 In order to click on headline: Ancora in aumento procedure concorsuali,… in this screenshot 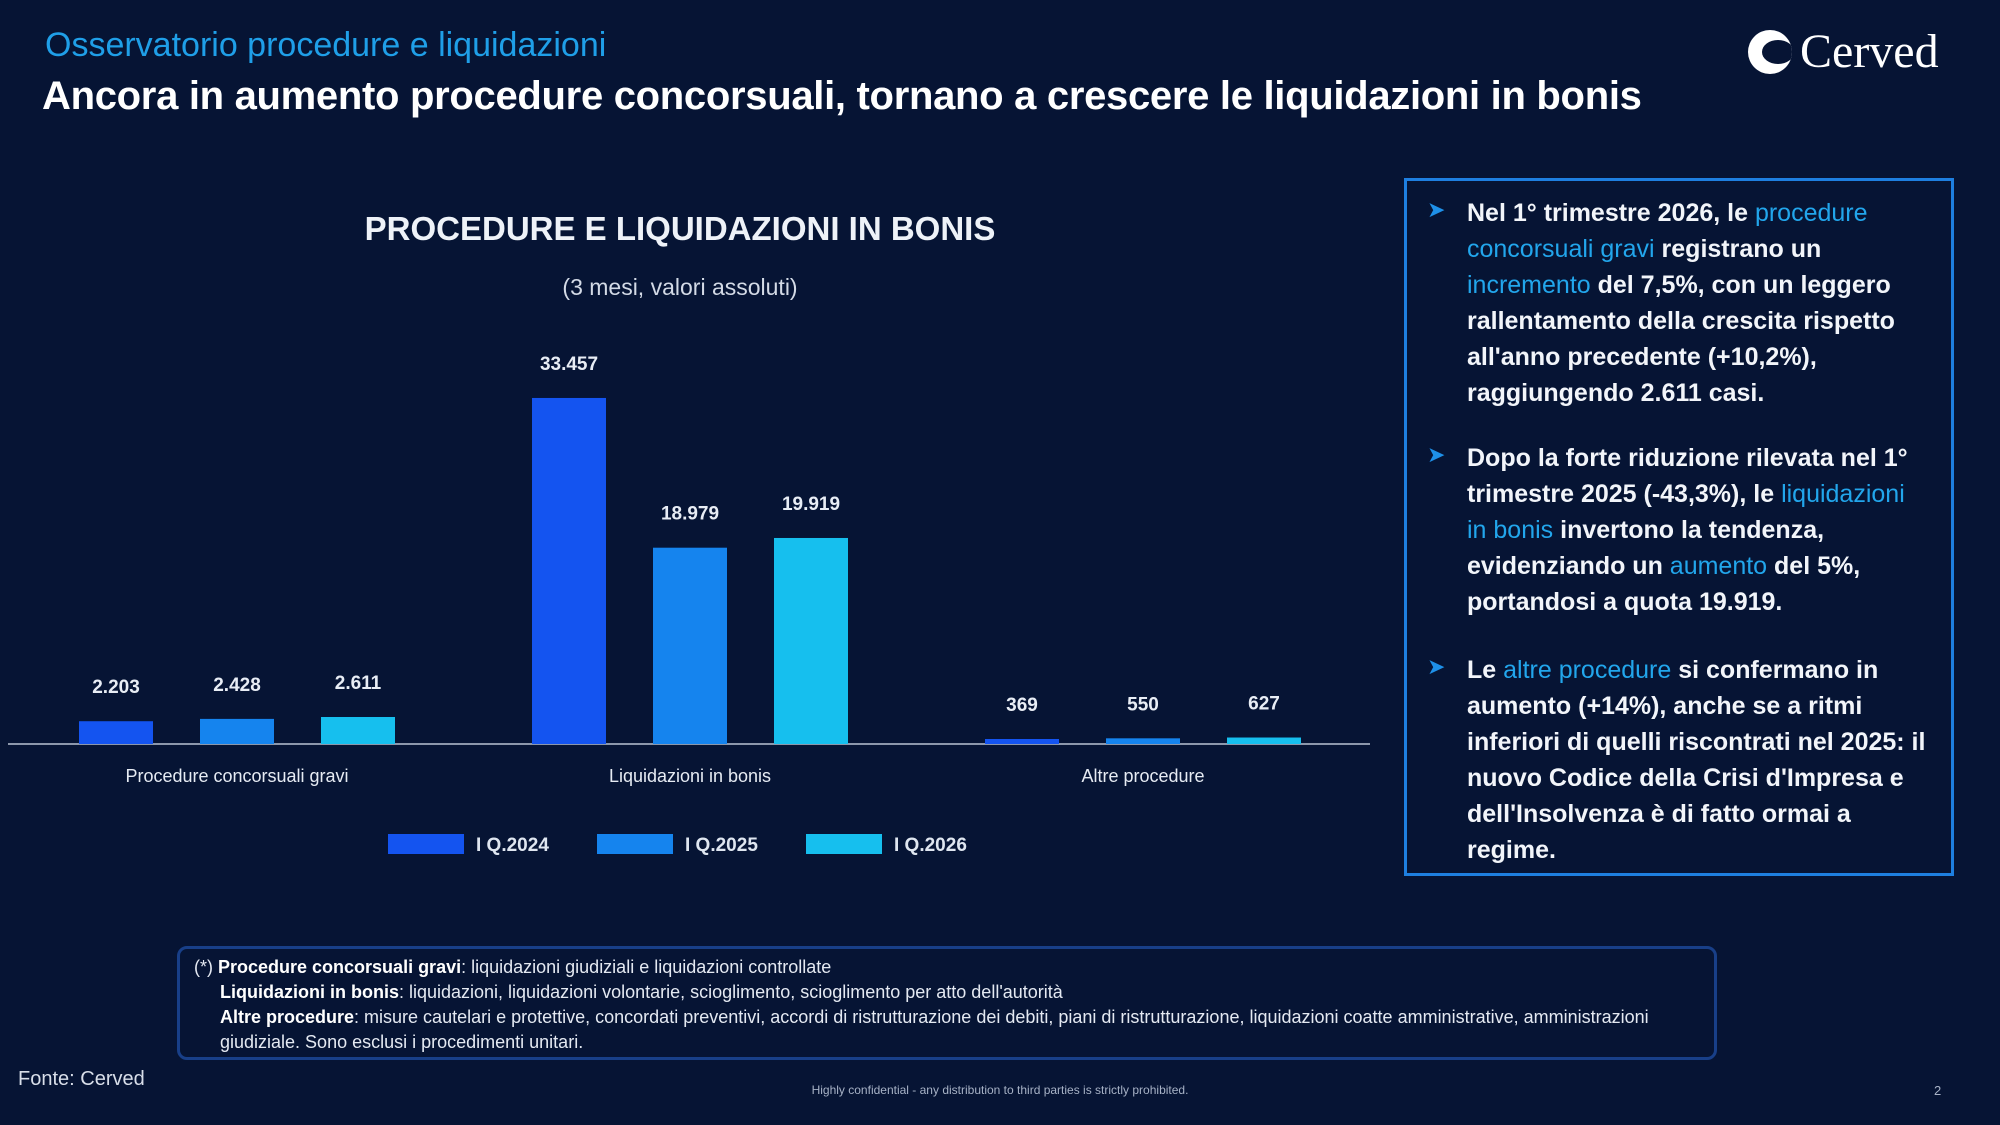, I will do `click(842, 96)`.